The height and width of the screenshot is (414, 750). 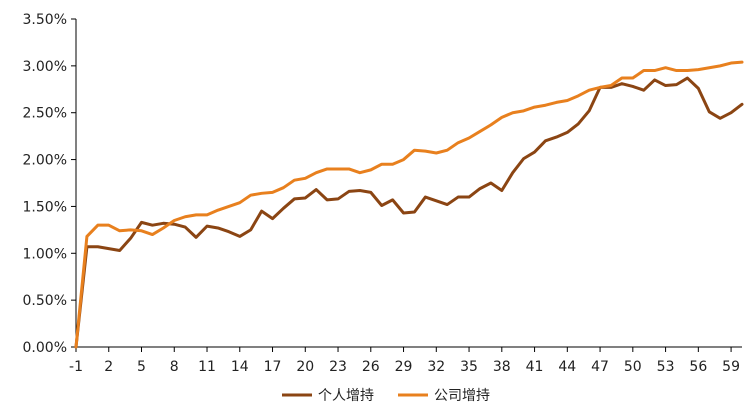 I want to click on x-tick-label: 32, so click(x=436, y=367).